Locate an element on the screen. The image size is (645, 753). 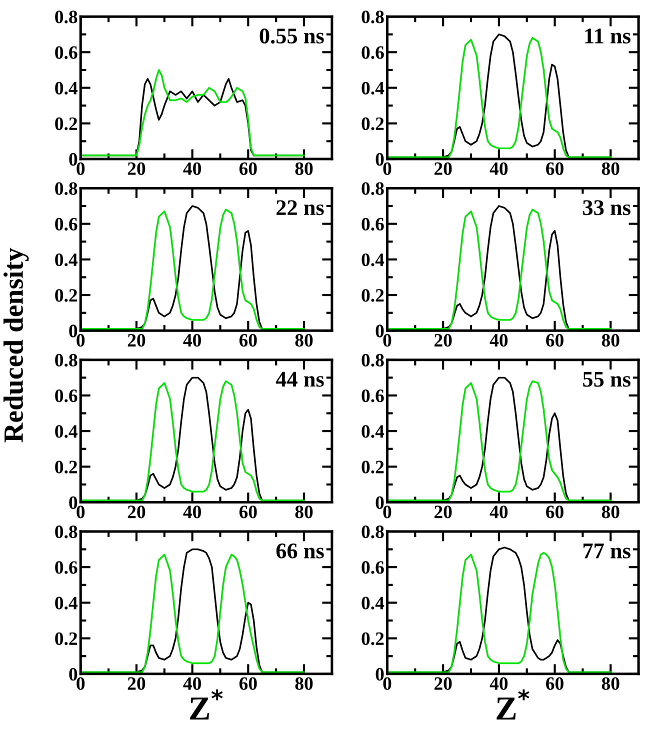
annotation: 77 ns is located at coordinates (606, 551).